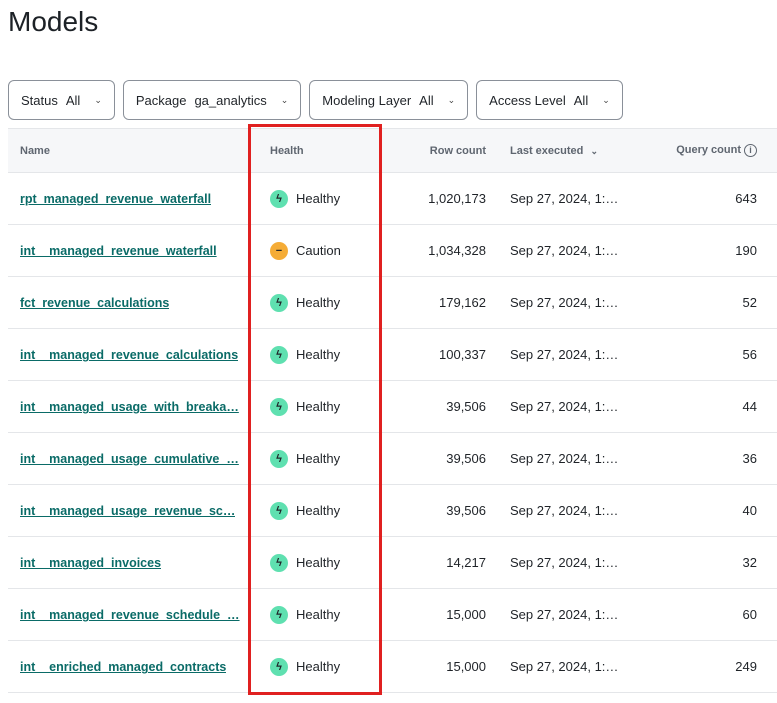 Image resolution: width=777 pixels, height=703 pixels. What do you see at coordinates (436, 354) in the screenshot?
I see `row-count: 100,337` at bounding box center [436, 354].